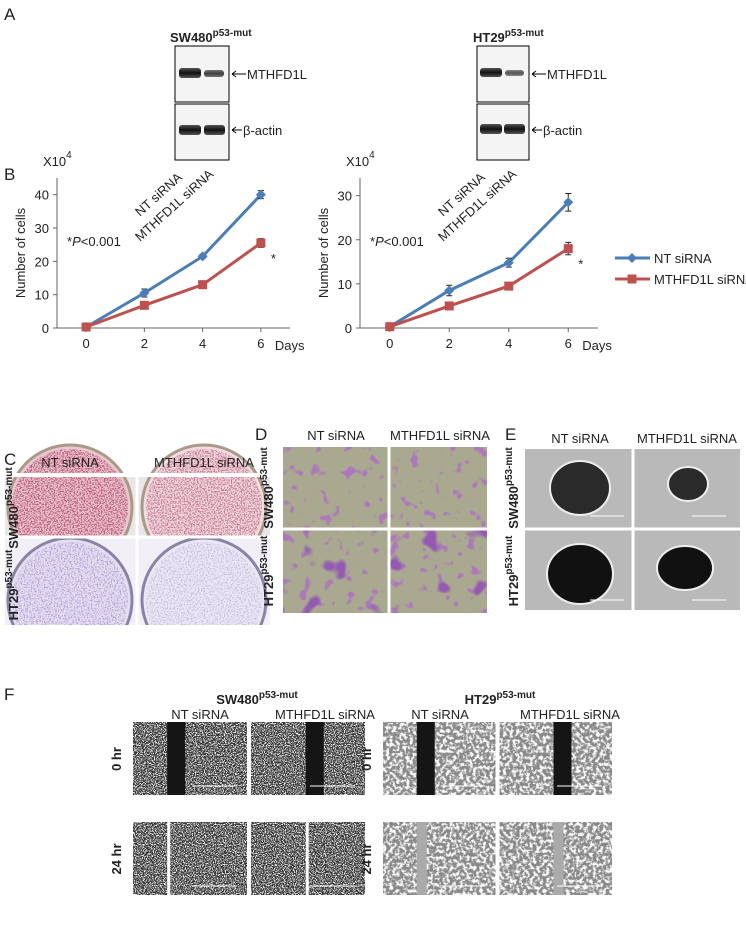  I want to click on x-tick-label: 2, so click(449, 343).